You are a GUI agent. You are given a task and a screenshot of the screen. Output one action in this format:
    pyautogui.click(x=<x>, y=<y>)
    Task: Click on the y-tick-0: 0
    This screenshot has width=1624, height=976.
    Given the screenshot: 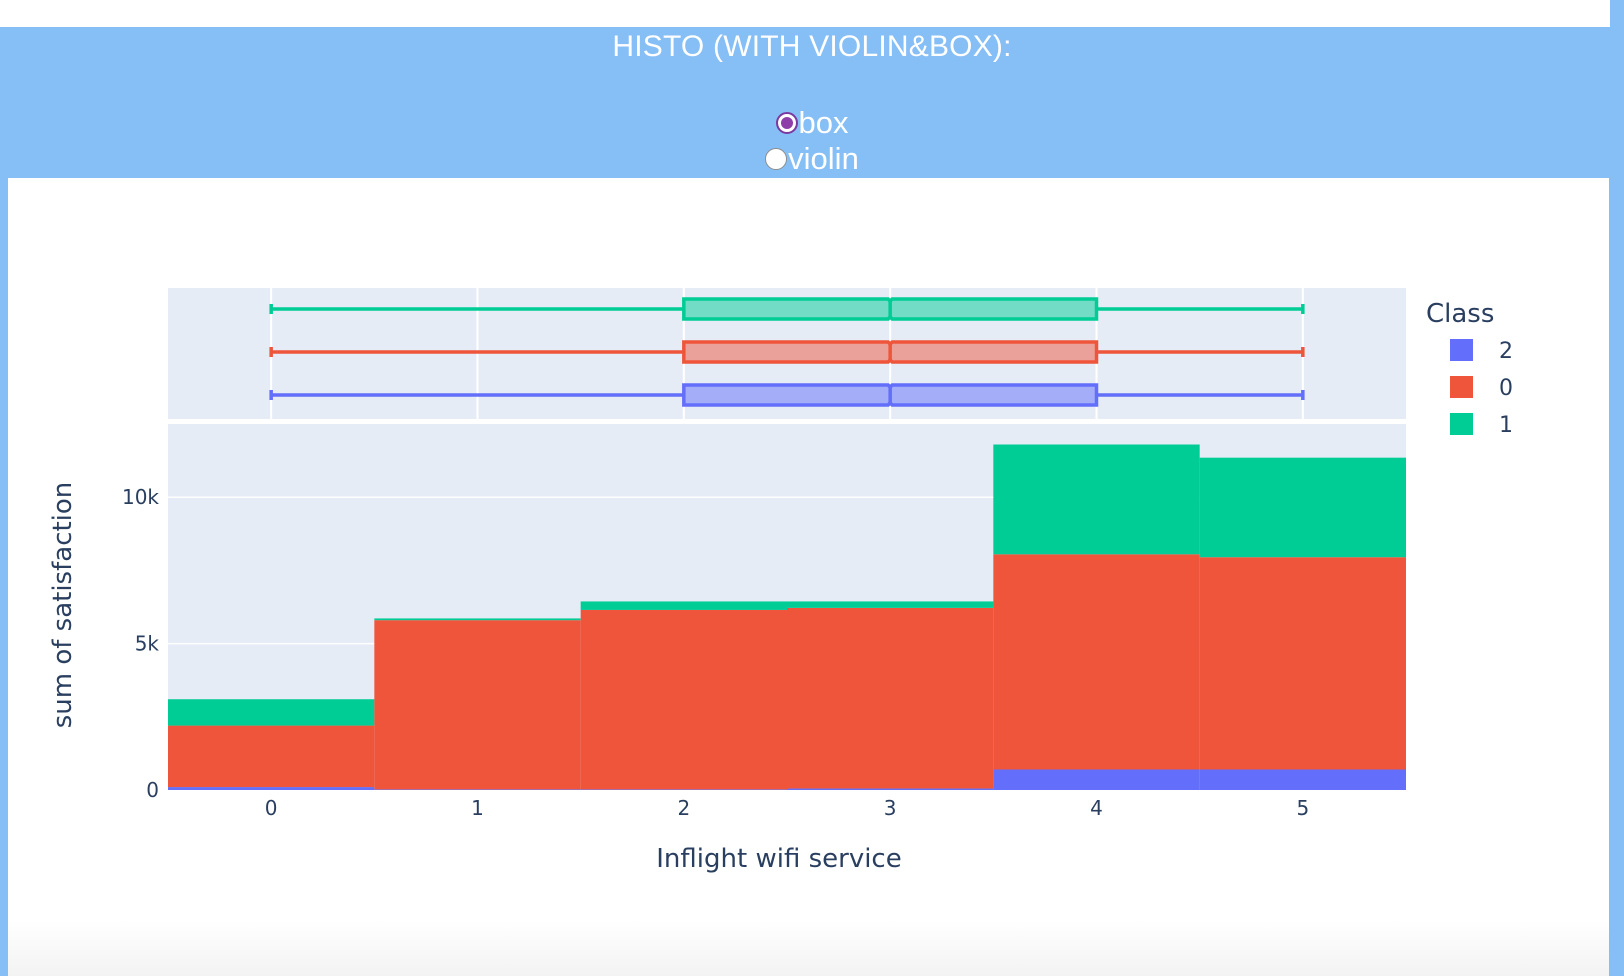 What is the action you would take?
    pyautogui.click(x=152, y=790)
    